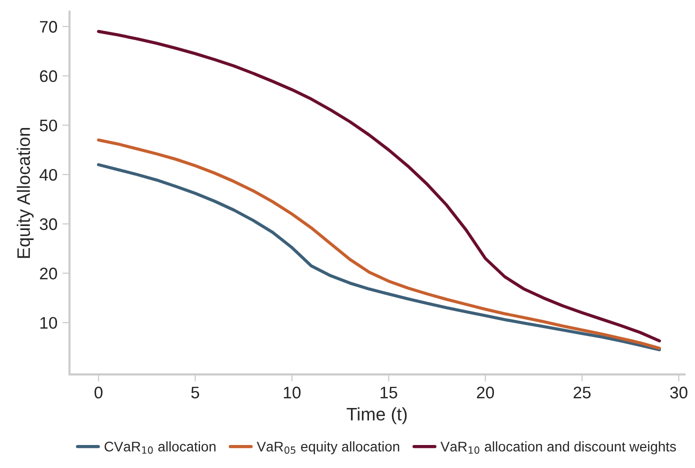 The image size is (695, 468). What do you see at coordinates (195, 392) in the screenshot?
I see `x-tick-label: 5` at bounding box center [195, 392].